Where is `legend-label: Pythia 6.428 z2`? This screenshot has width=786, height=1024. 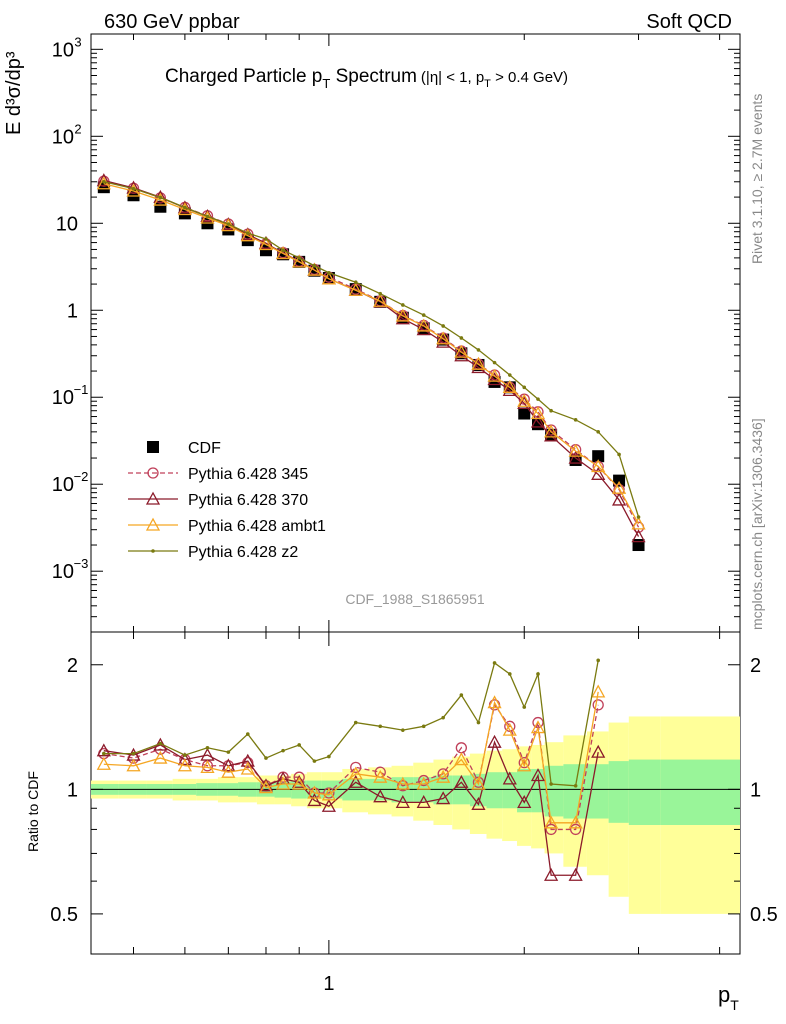
legend-label: Pythia 6.428 z2 is located at coordinates (243, 552).